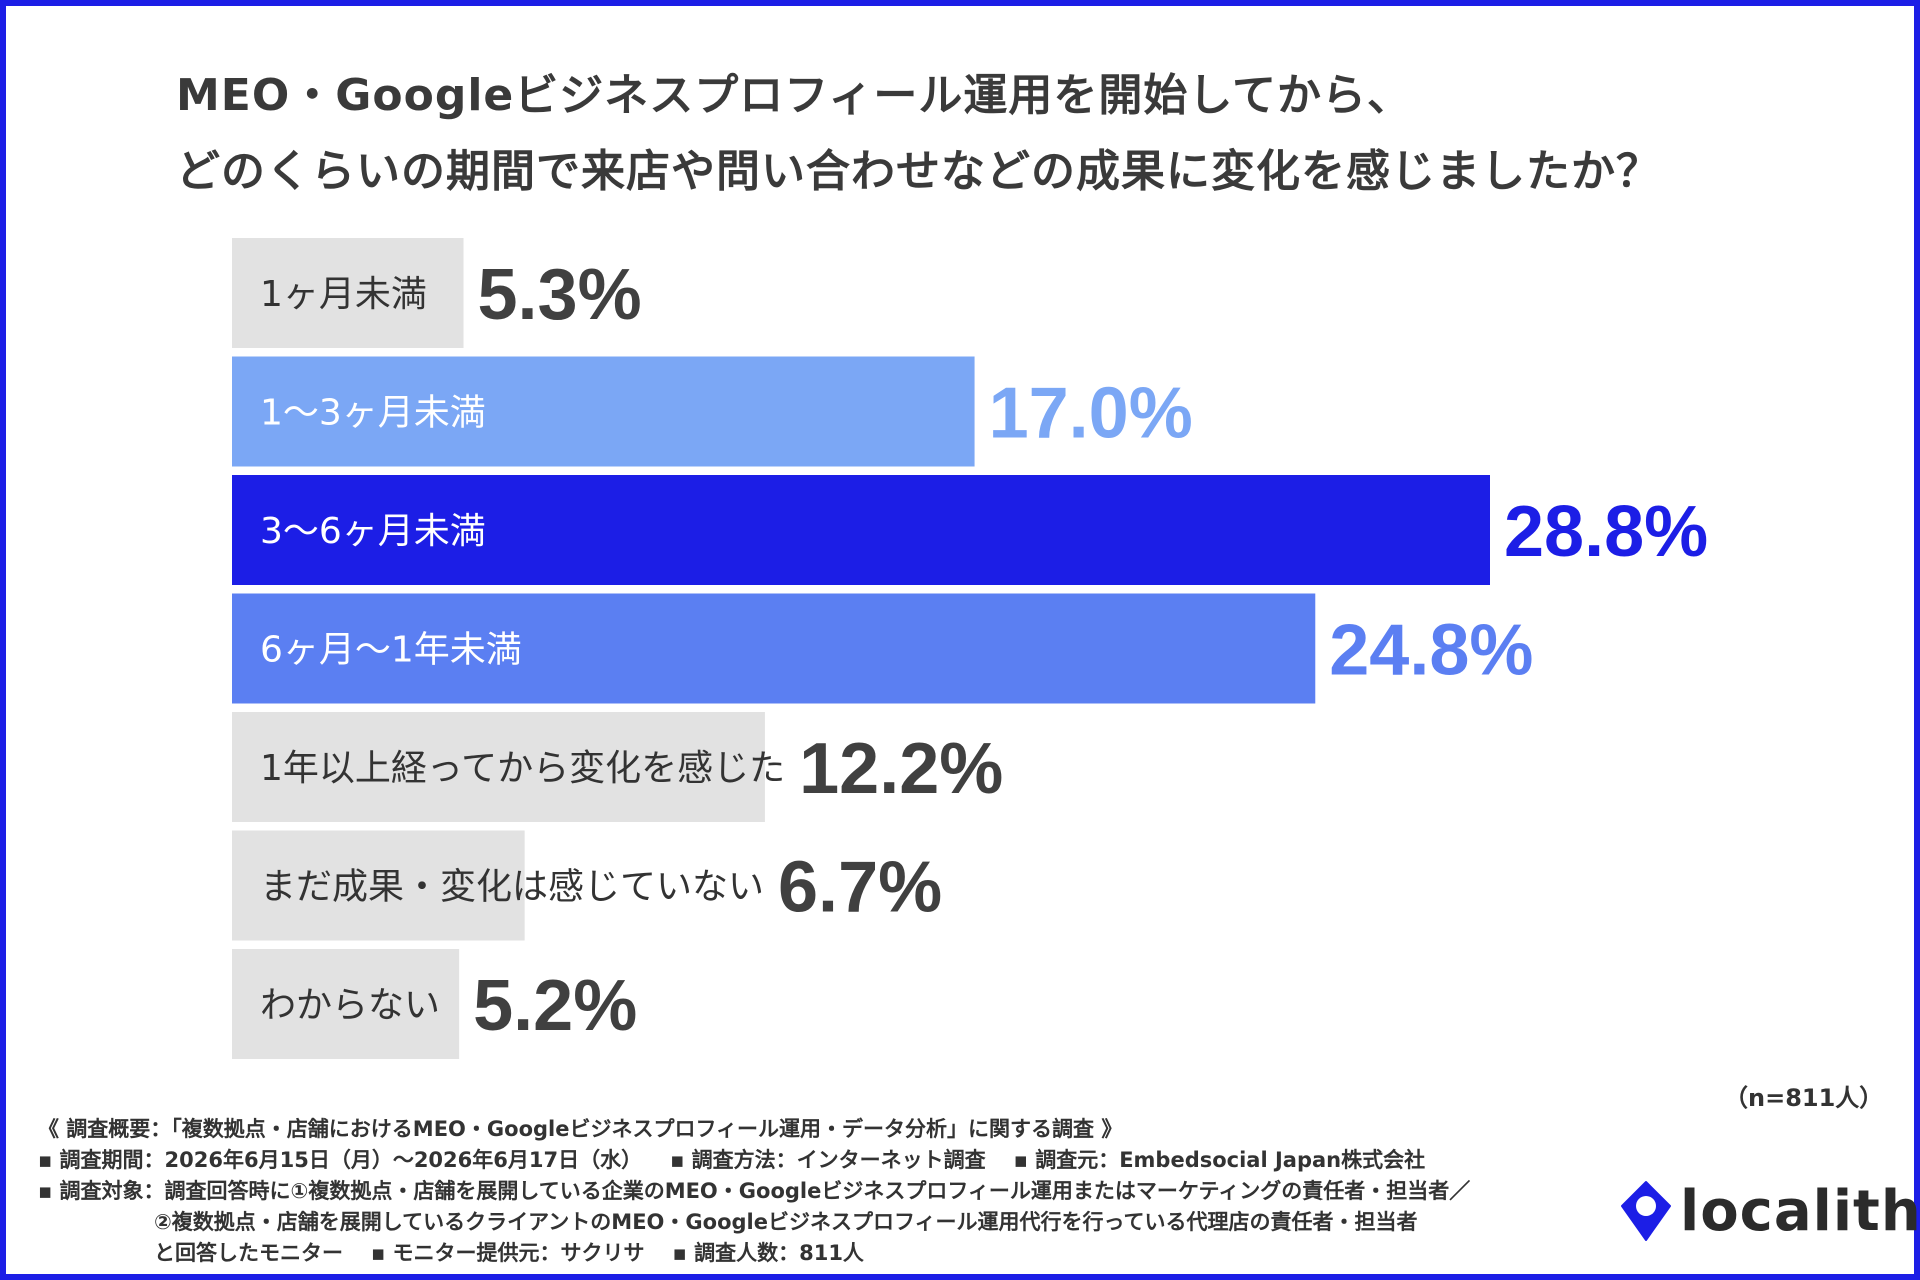 Image resolution: width=1920 pixels, height=1280 pixels. I want to click on survey-target-line-3: と回答したモニター ▪ モニター提供元：サクリサ ▪ 調査人数：811人, so click(818, 1253).